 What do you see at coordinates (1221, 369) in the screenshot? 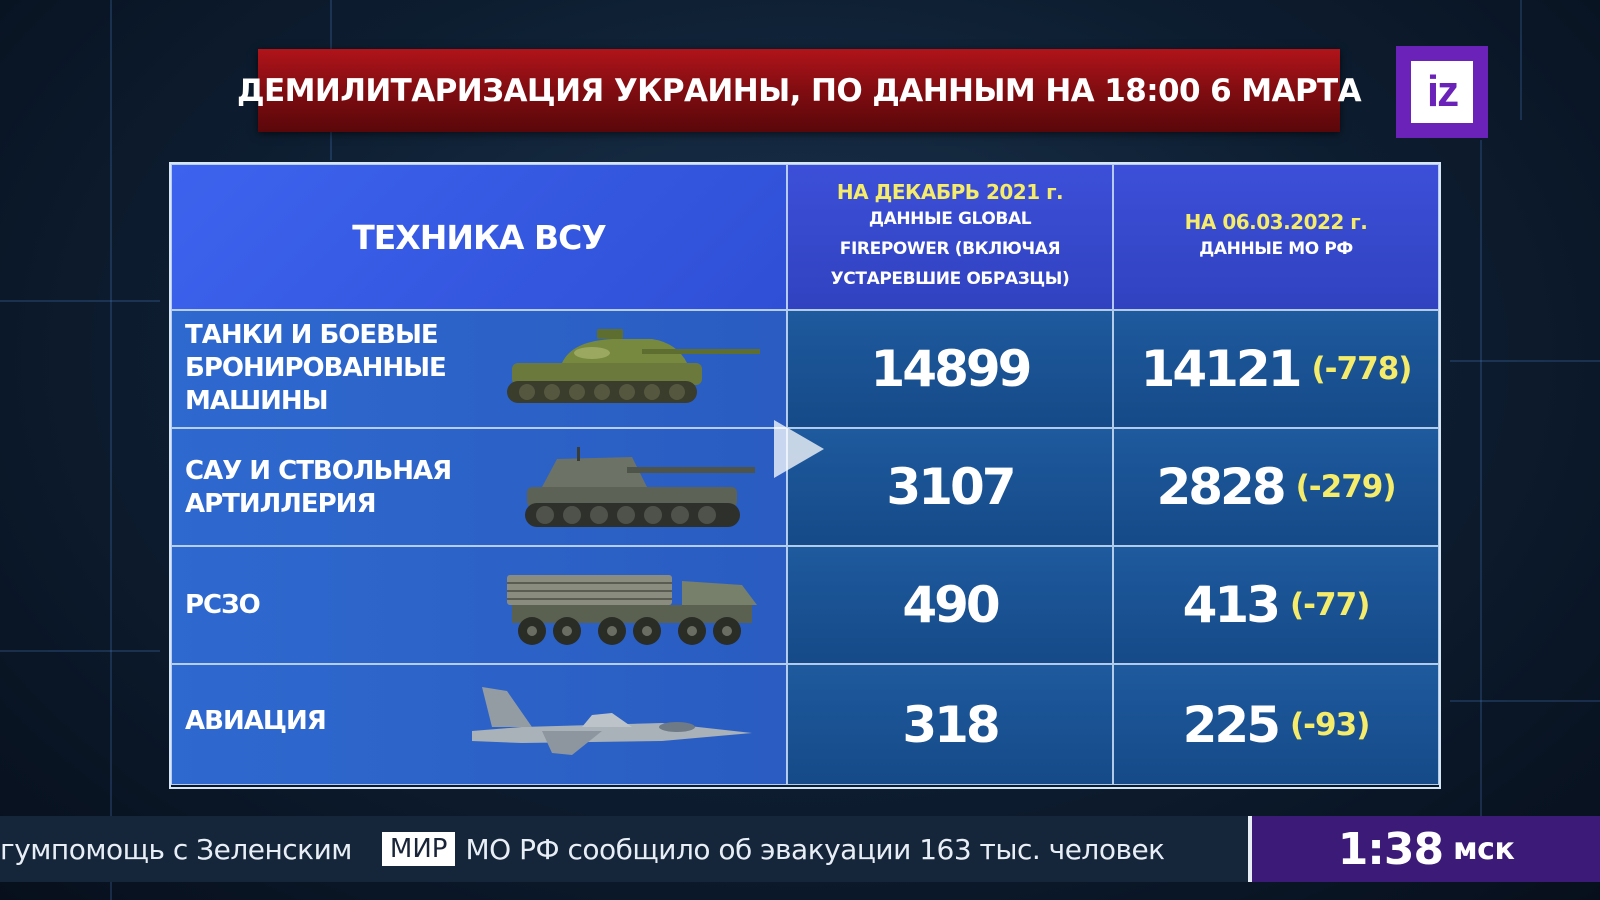
I see `tanks-mar2022-value: 14121` at bounding box center [1221, 369].